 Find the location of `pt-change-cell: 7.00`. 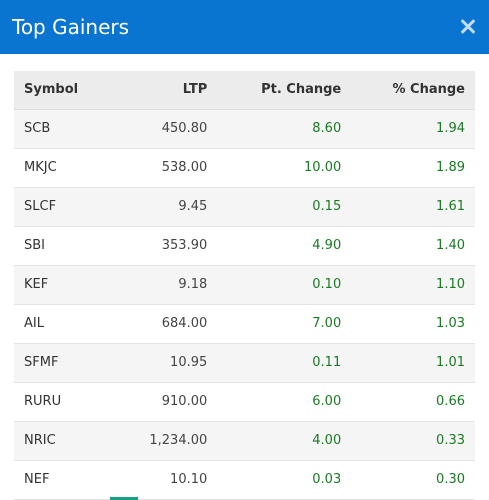

pt-change-cell: 7.00 is located at coordinates (284, 324).